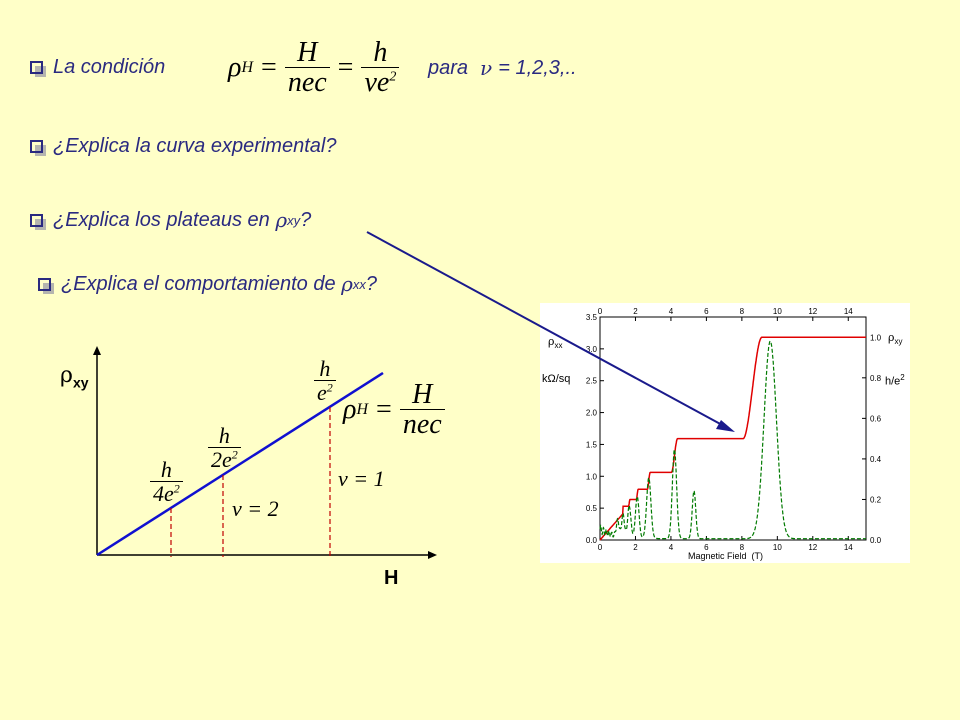 The image size is (960, 720). Describe the element at coordinates (380, 82) in the screenshot. I see `formula-den2: νe2` at that location.